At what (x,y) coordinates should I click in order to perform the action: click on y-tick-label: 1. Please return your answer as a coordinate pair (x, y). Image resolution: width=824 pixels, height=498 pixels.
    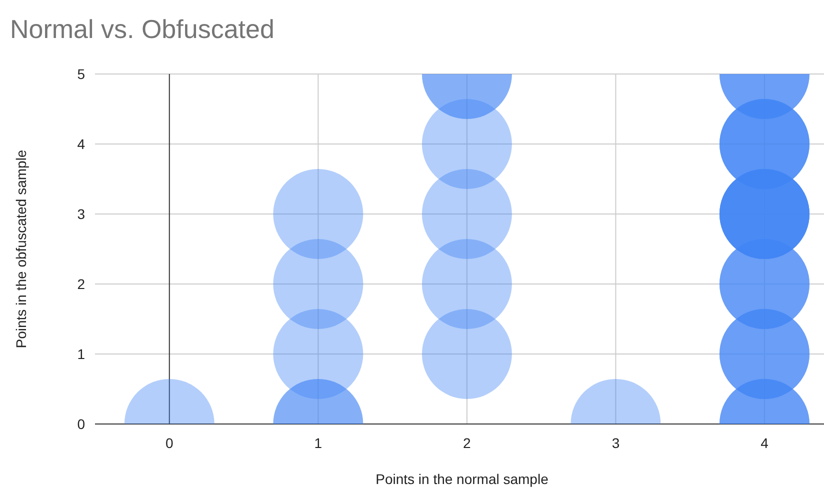
    Looking at the image, I should click on (81, 354).